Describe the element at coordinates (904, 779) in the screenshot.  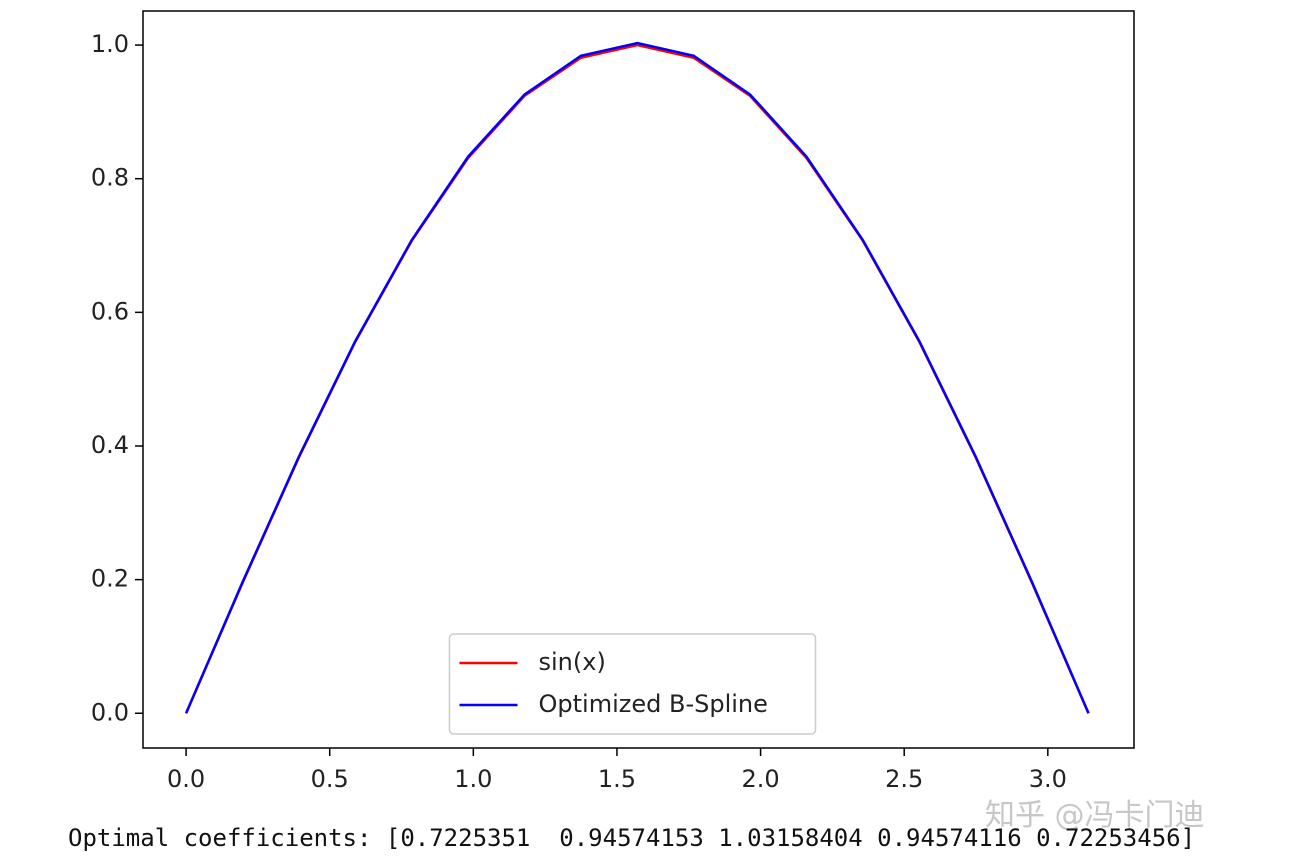
I see `x-tick-label: 2.5` at that location.